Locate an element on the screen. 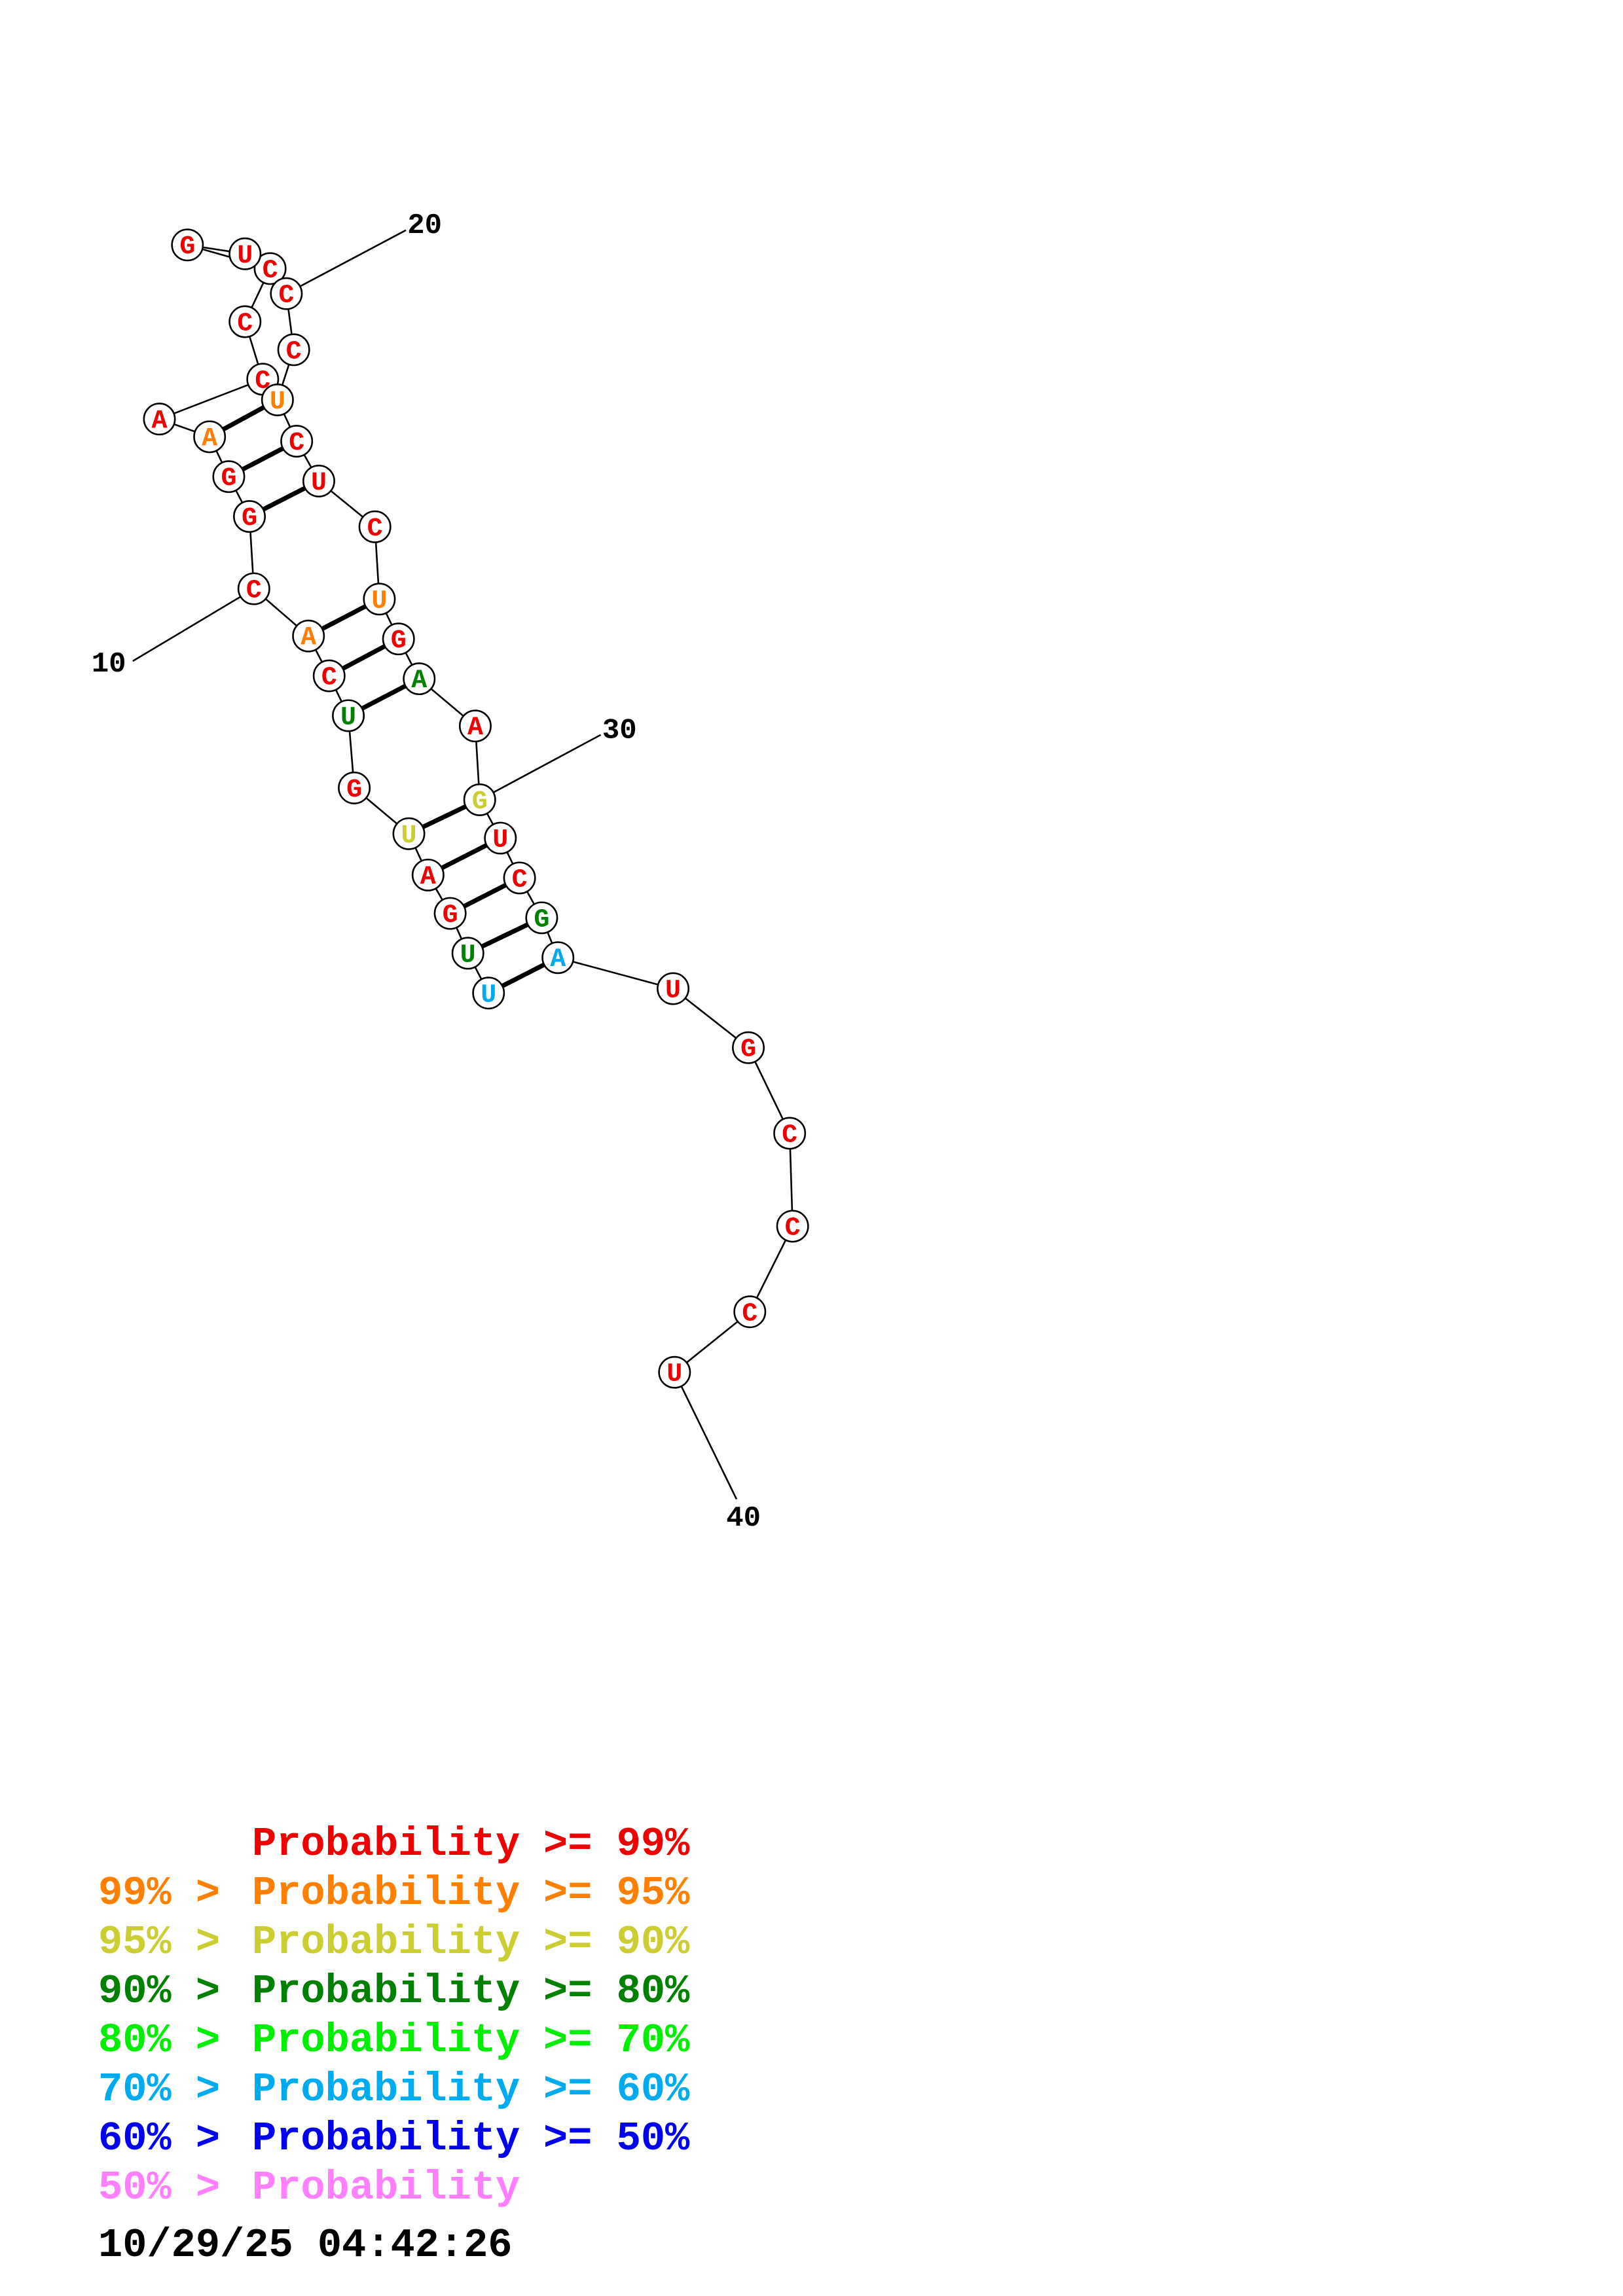 This screenshot has width=1623, height=2296. legend-lower-bound: 50% > is located at coordinates (159, 2187).